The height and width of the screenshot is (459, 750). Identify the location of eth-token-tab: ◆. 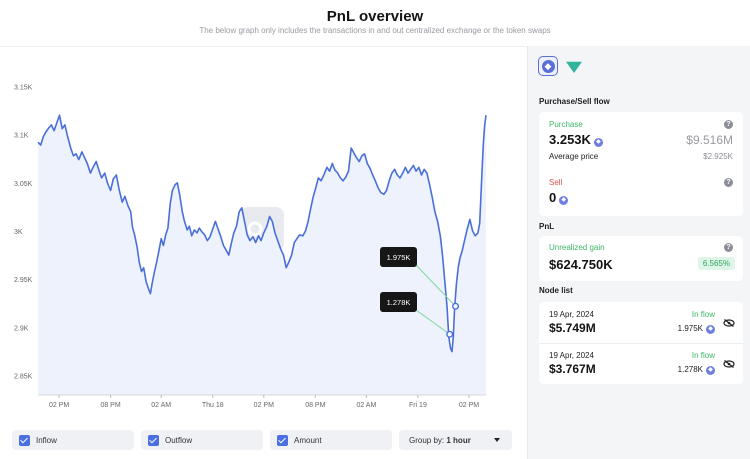
(548, 66).